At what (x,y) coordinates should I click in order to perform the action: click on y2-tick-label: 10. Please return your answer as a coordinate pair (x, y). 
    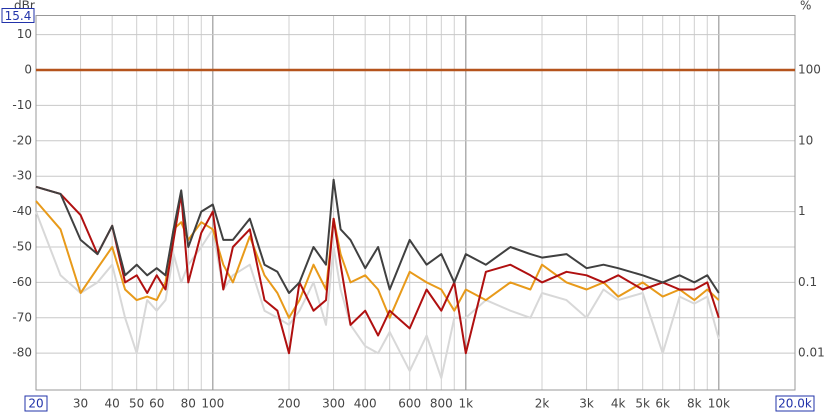
    Looking at the image, I should click on (805, 140).